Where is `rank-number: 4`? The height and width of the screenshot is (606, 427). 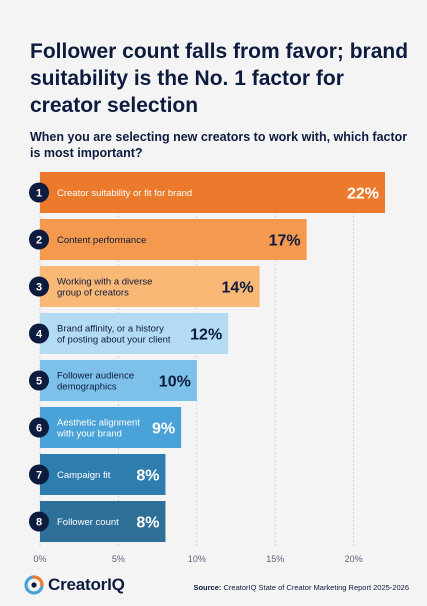 rank-number: 4 is located at coordinates (39, 335).